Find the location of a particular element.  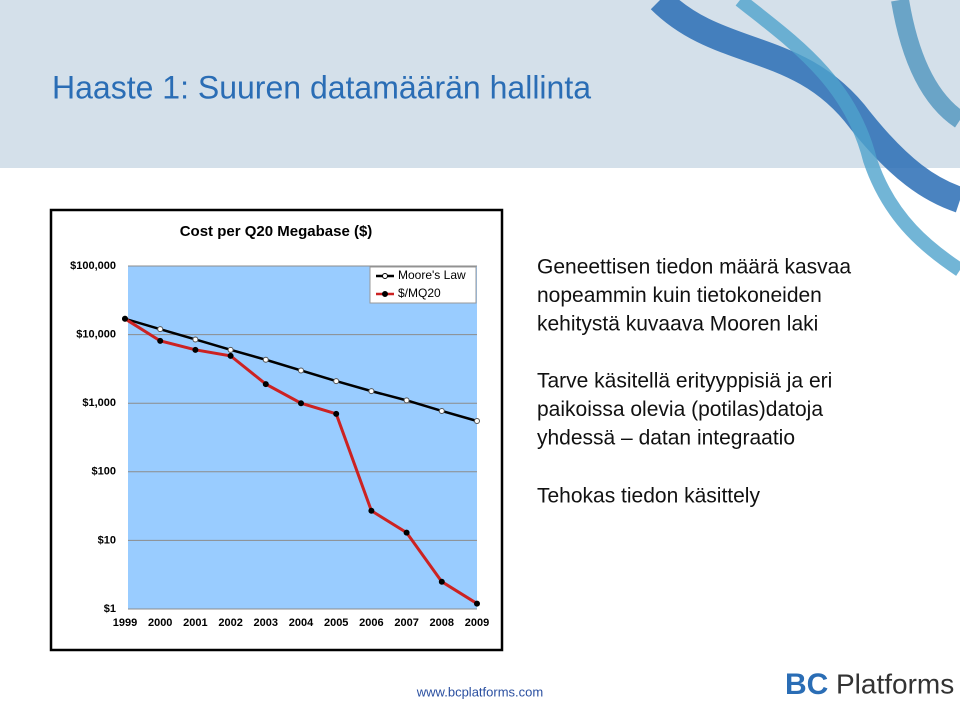

y-tick-label: $1 is located at coordinates (110, 609).